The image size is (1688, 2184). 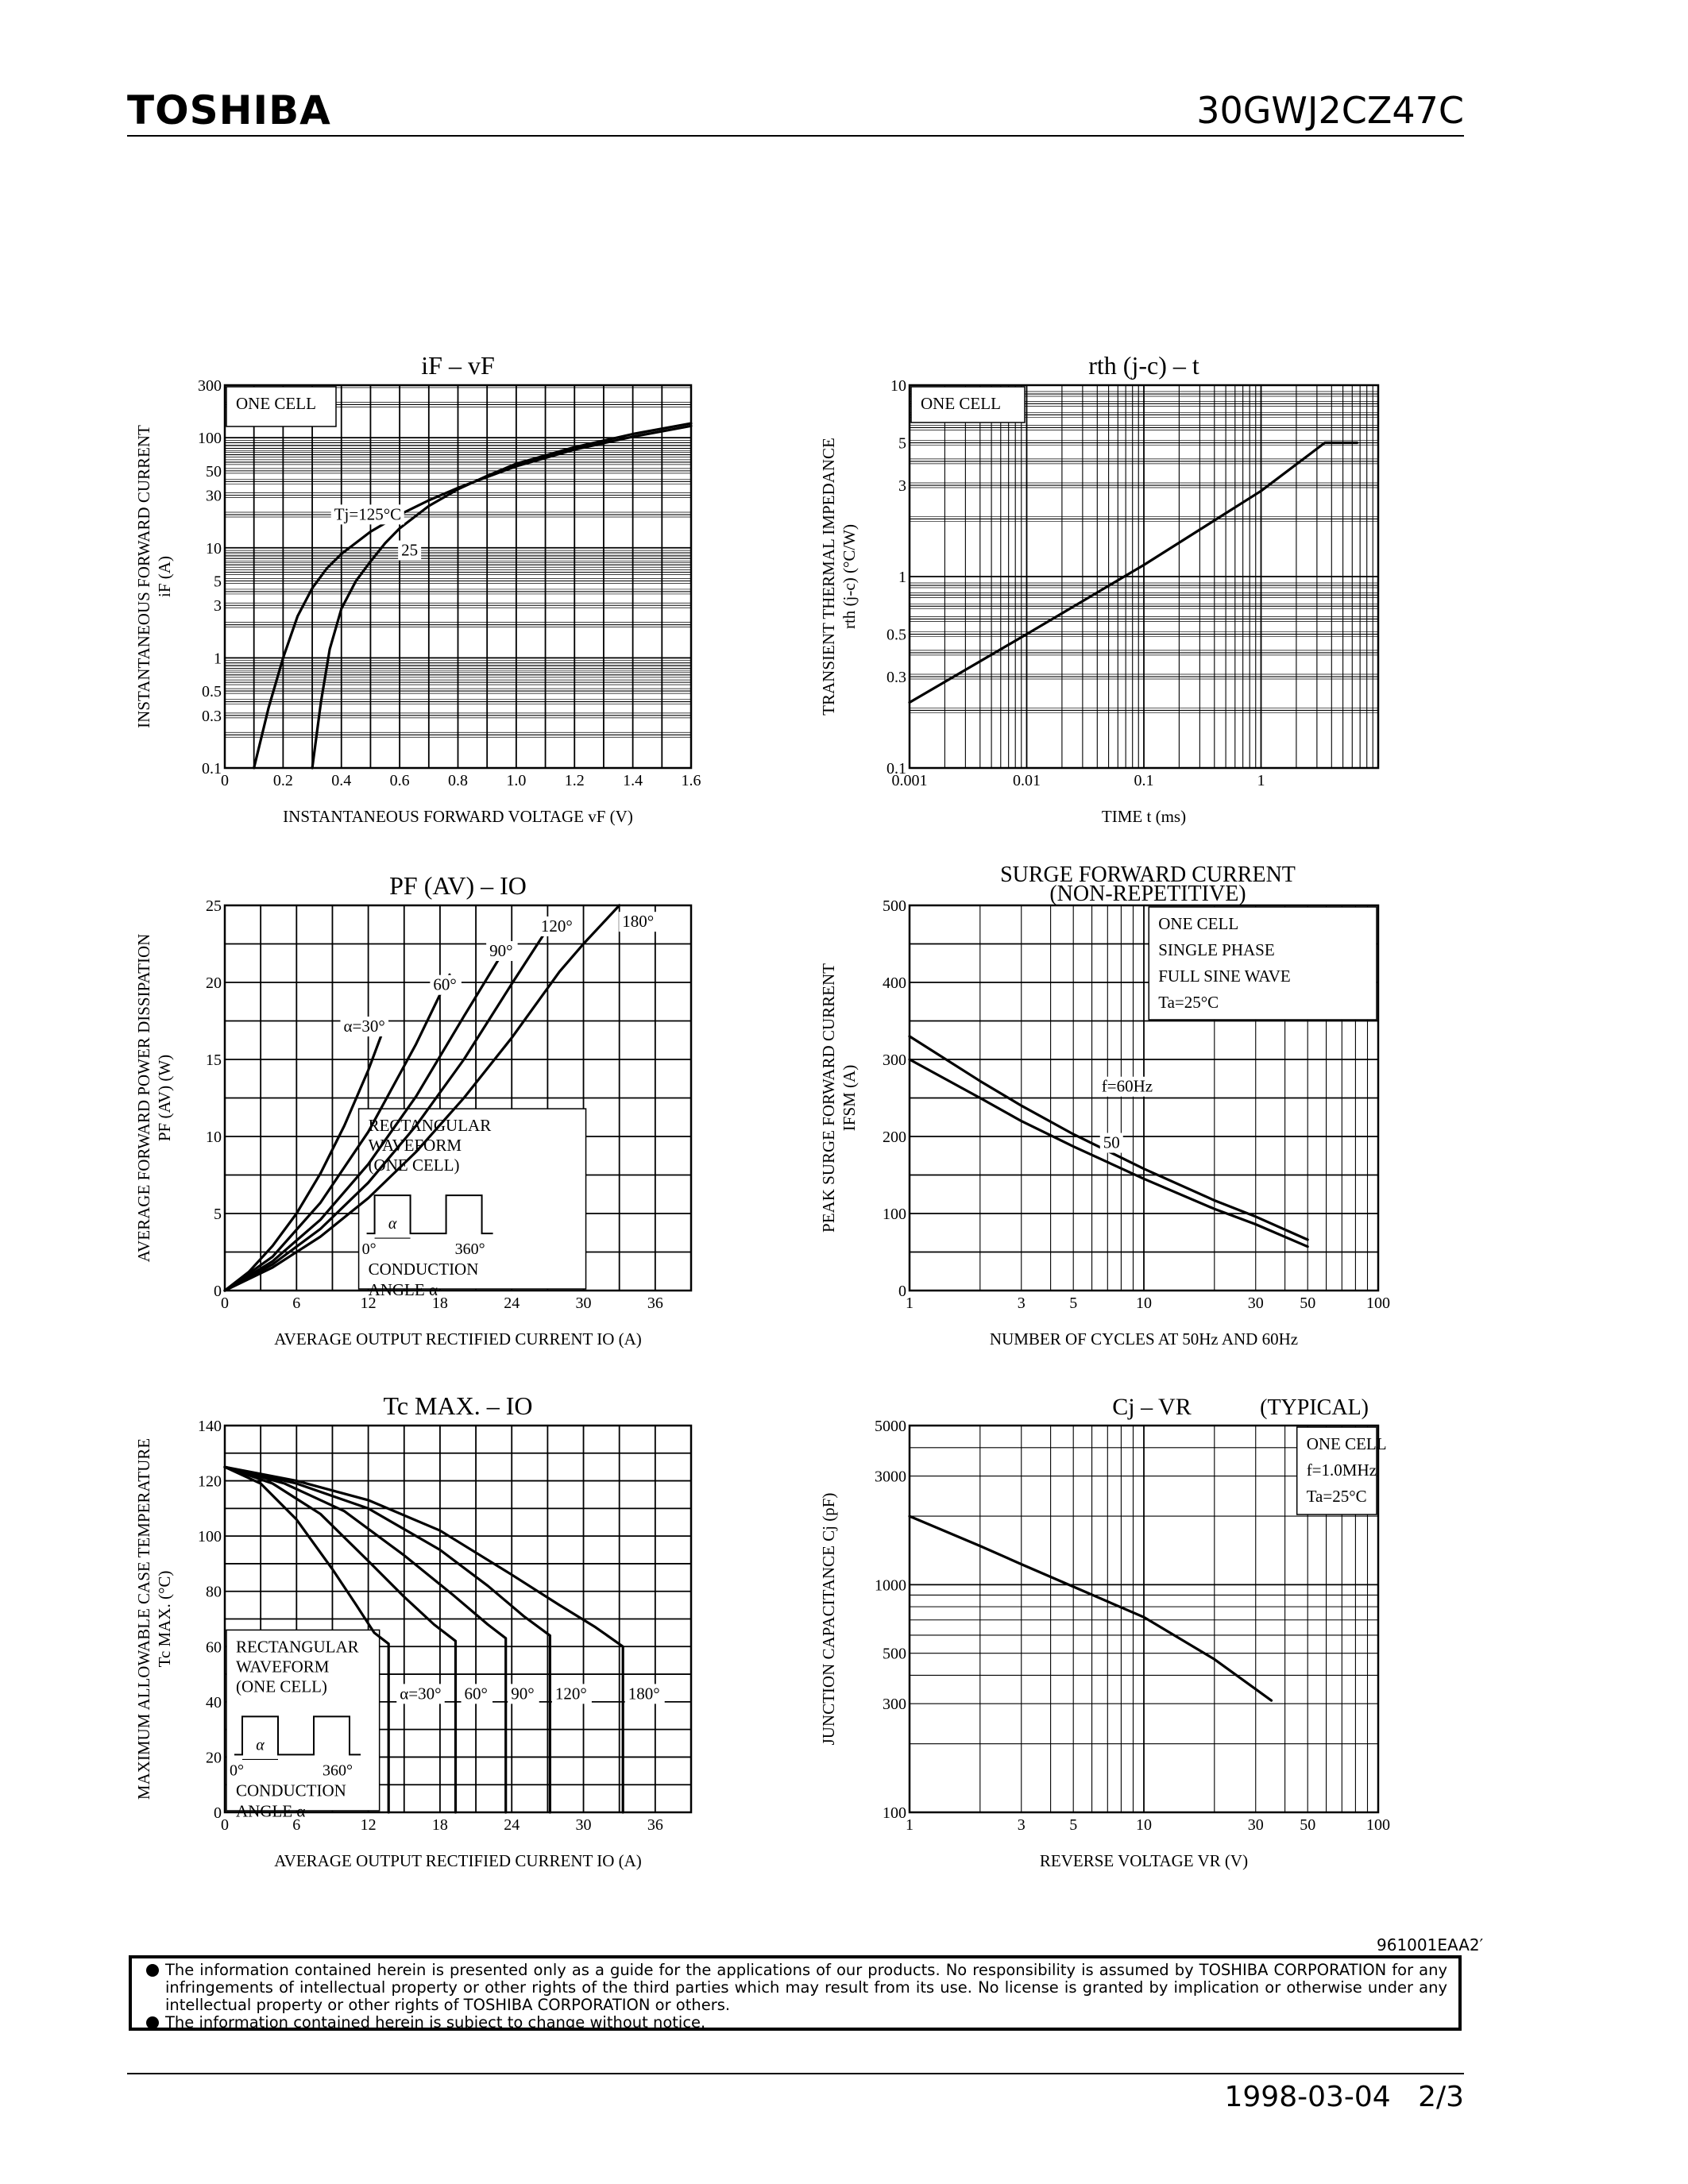 What do you see at coordinates (1144, 1860) in the screenshot?
I see `x-axis-label: REVERSE VOLTAGE VR (V)` at bounding box center [1144, 1860].